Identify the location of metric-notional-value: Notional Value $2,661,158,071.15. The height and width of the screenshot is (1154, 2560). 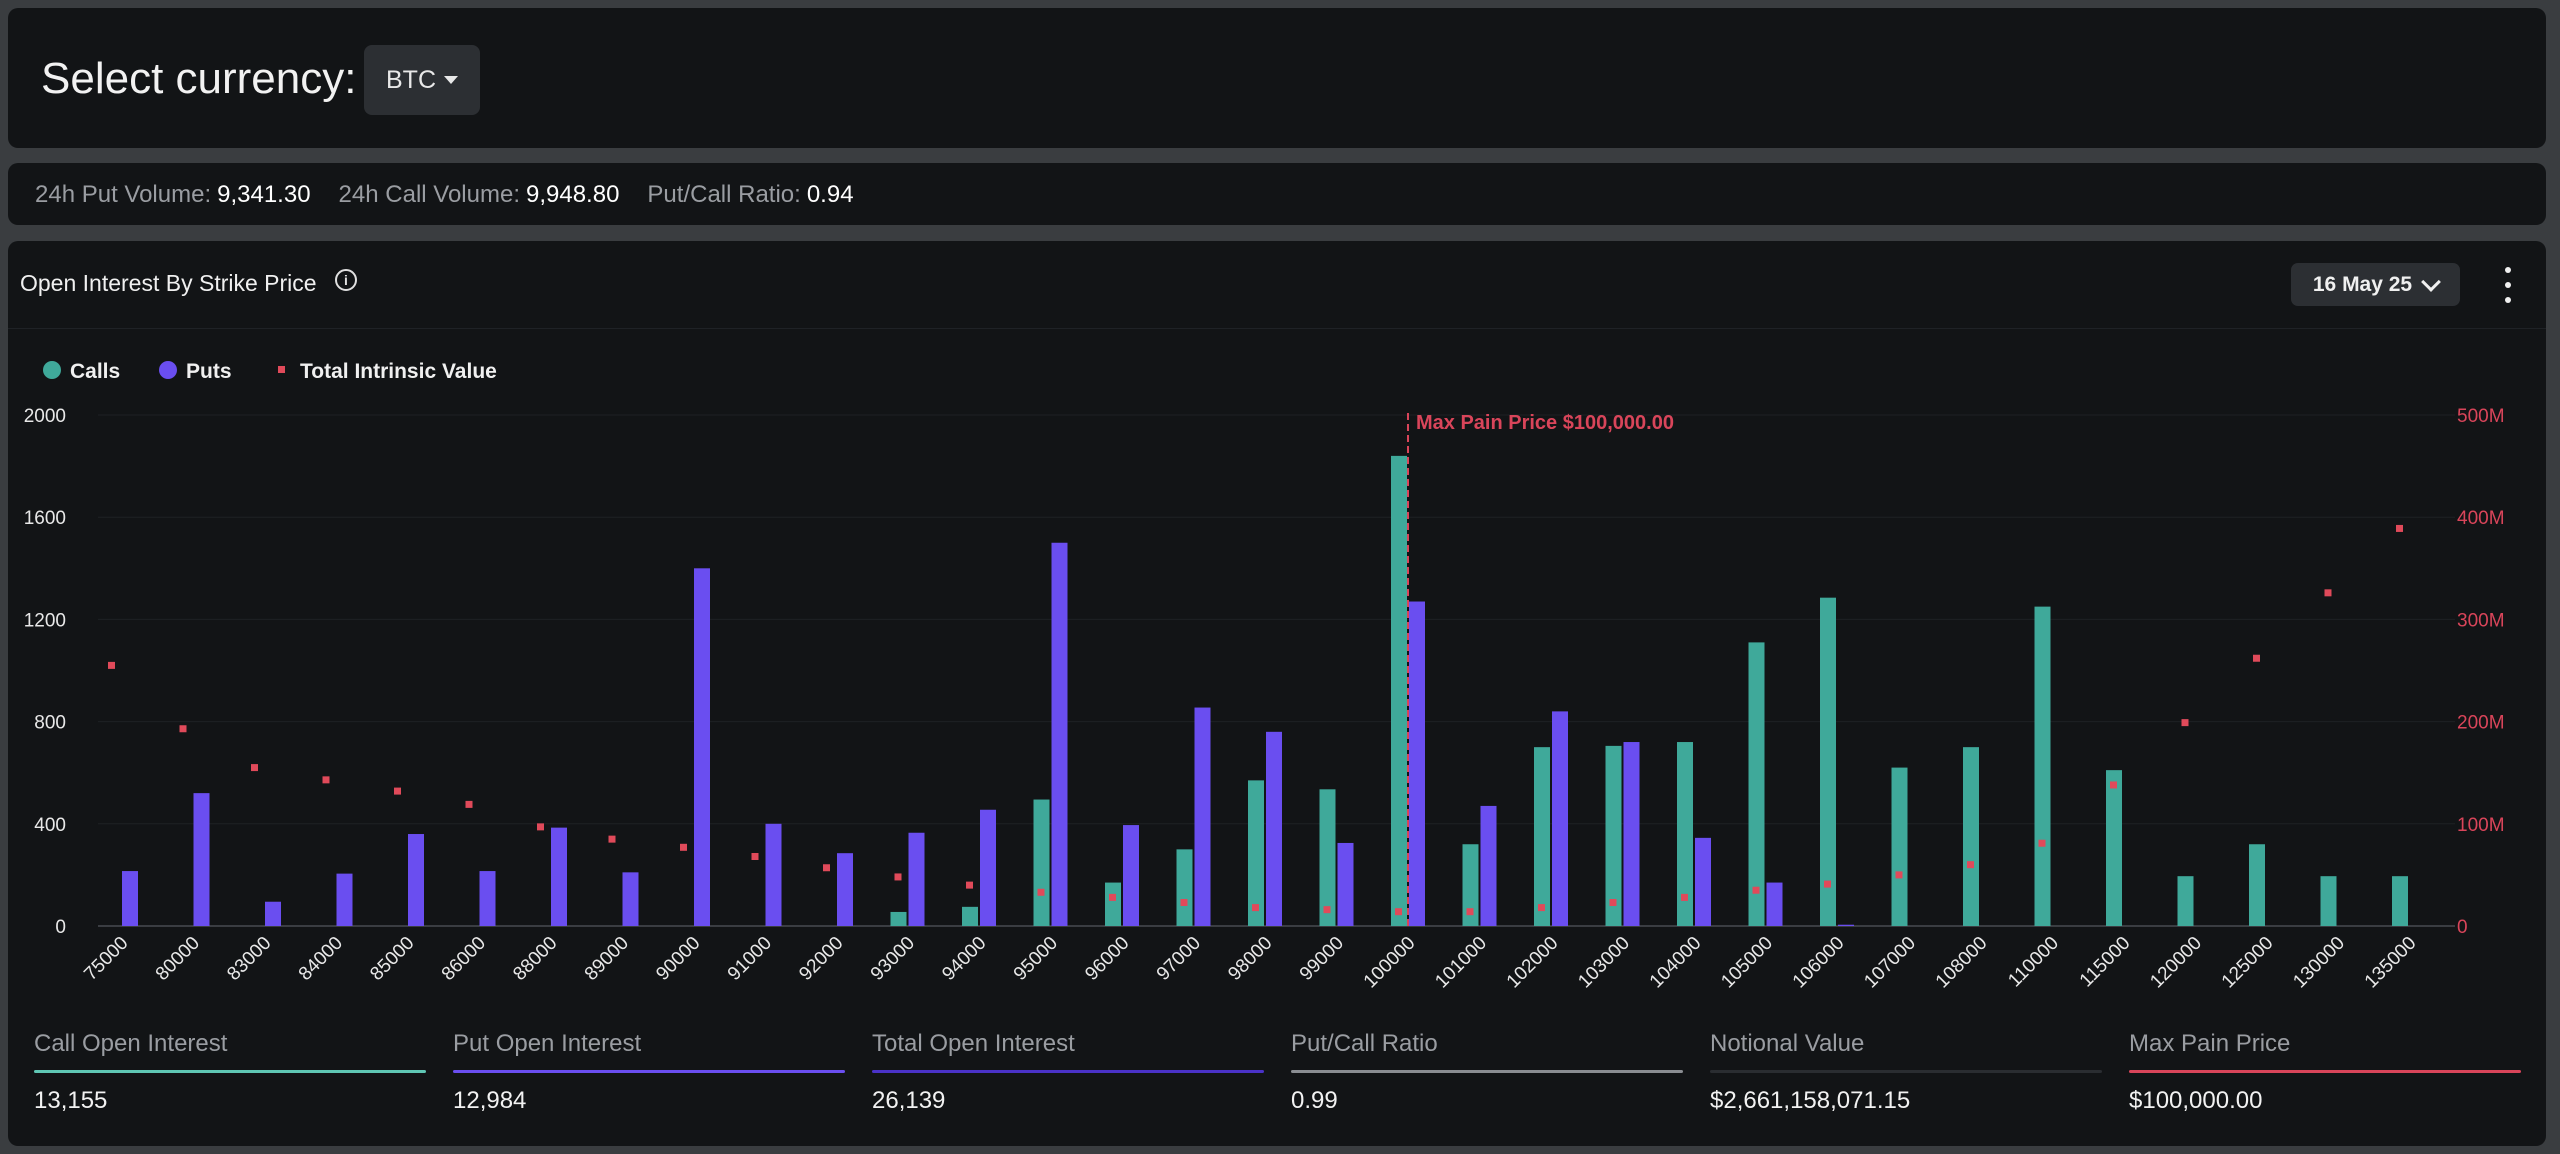
(1906, 1072).